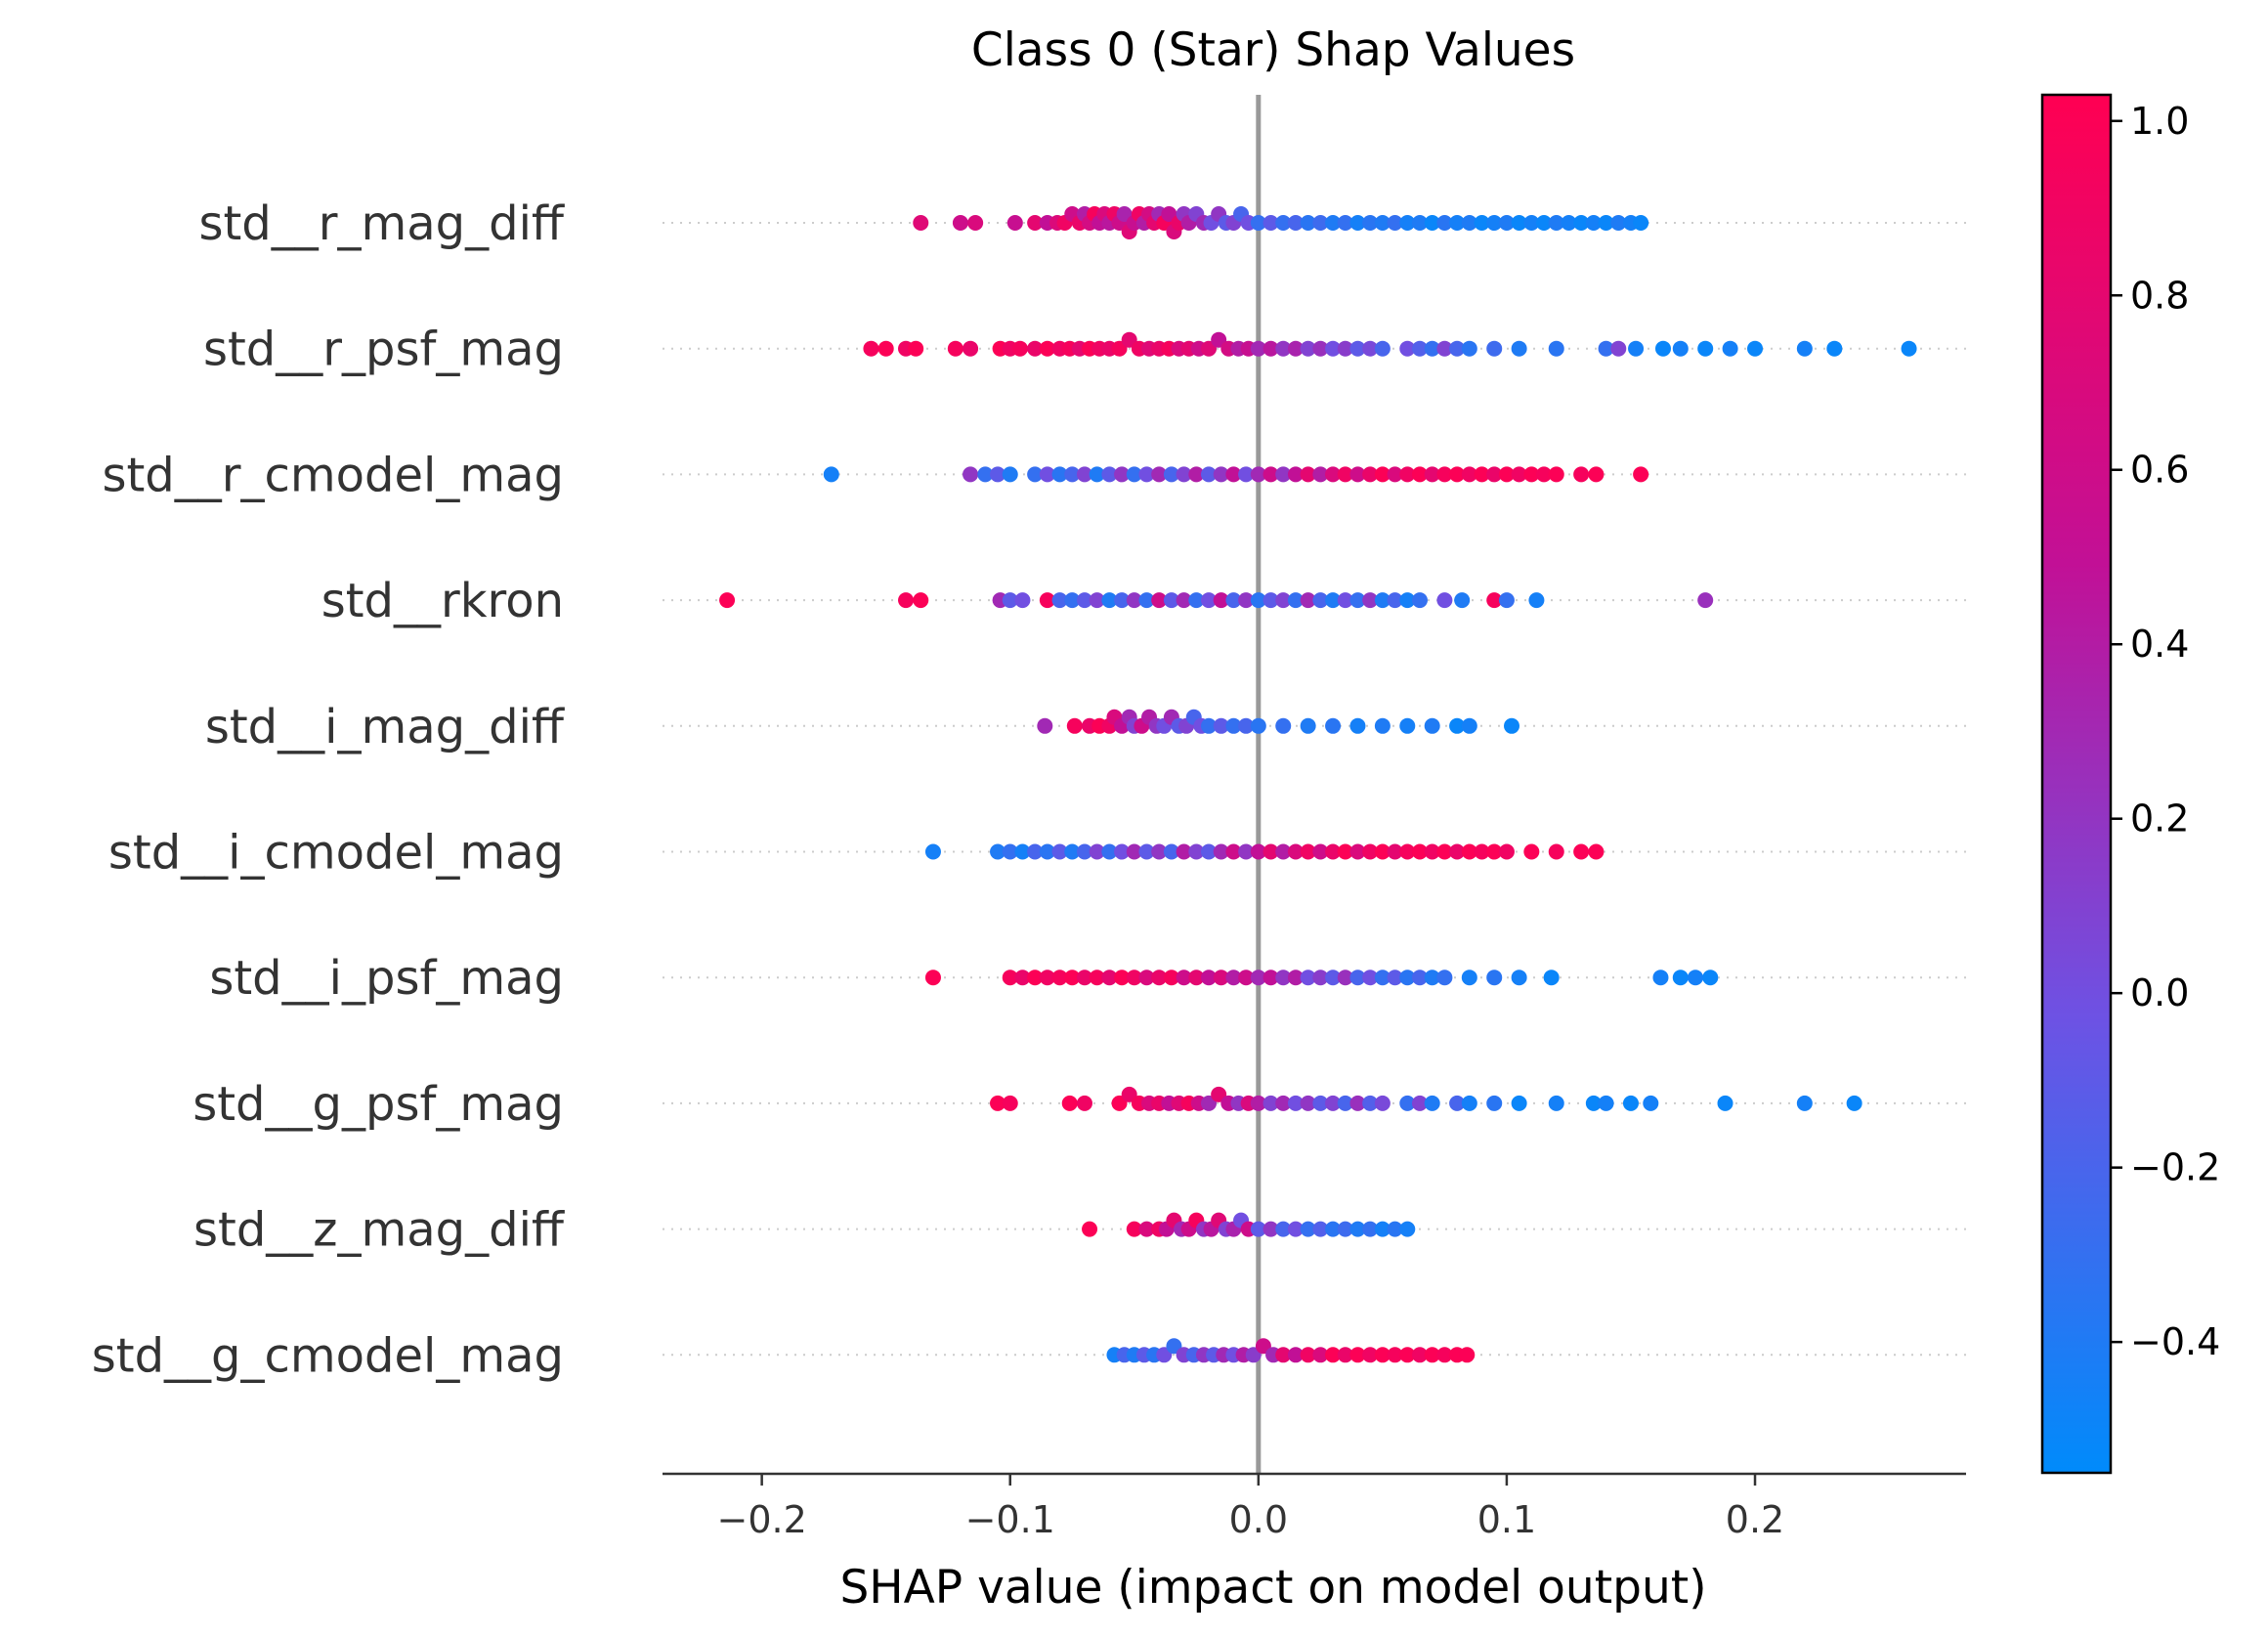 This screenshot has width=2268, height=1638. Describe the element at coordinates (2076, 784) in the screenshot. I see `colorbar` at that location.